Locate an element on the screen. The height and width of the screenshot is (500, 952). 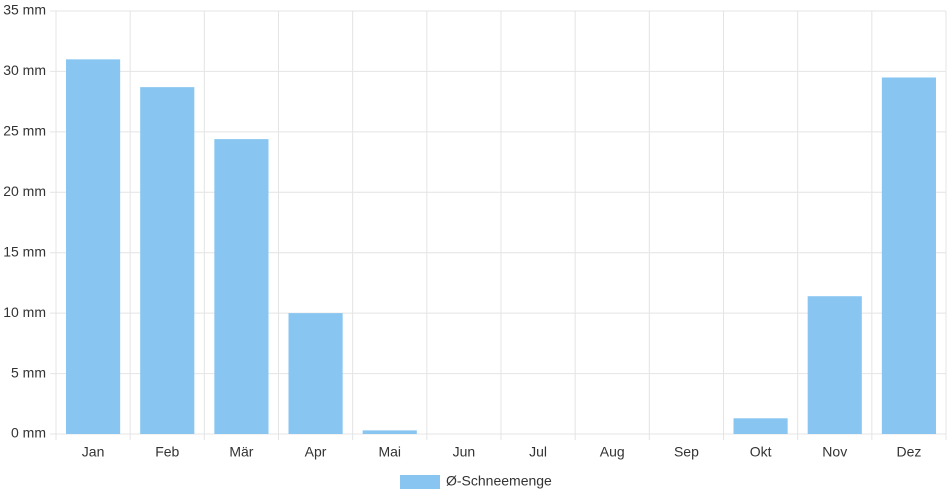
x-tick-label: Okt is located at coordinates (761, 452).